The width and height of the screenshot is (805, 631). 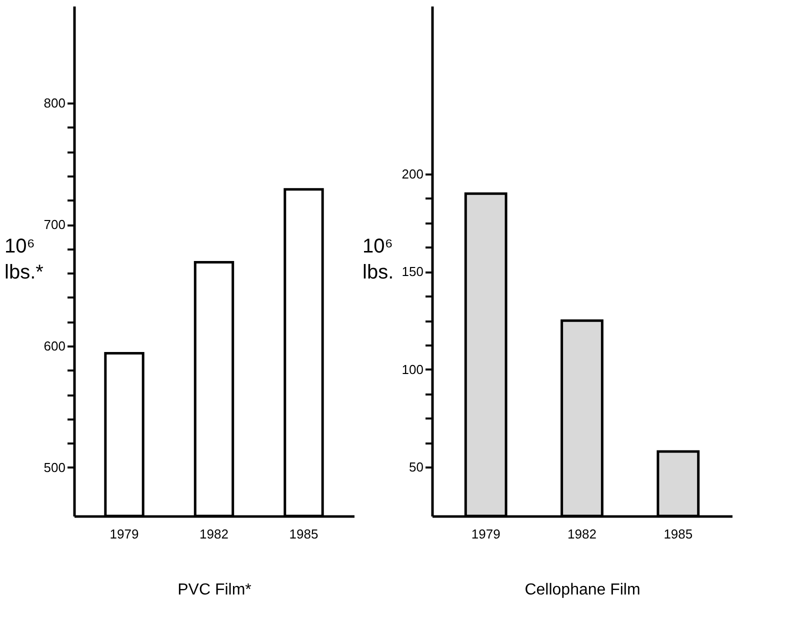 I want to click on y-tick-label: 100, so click(x=413, y=369).